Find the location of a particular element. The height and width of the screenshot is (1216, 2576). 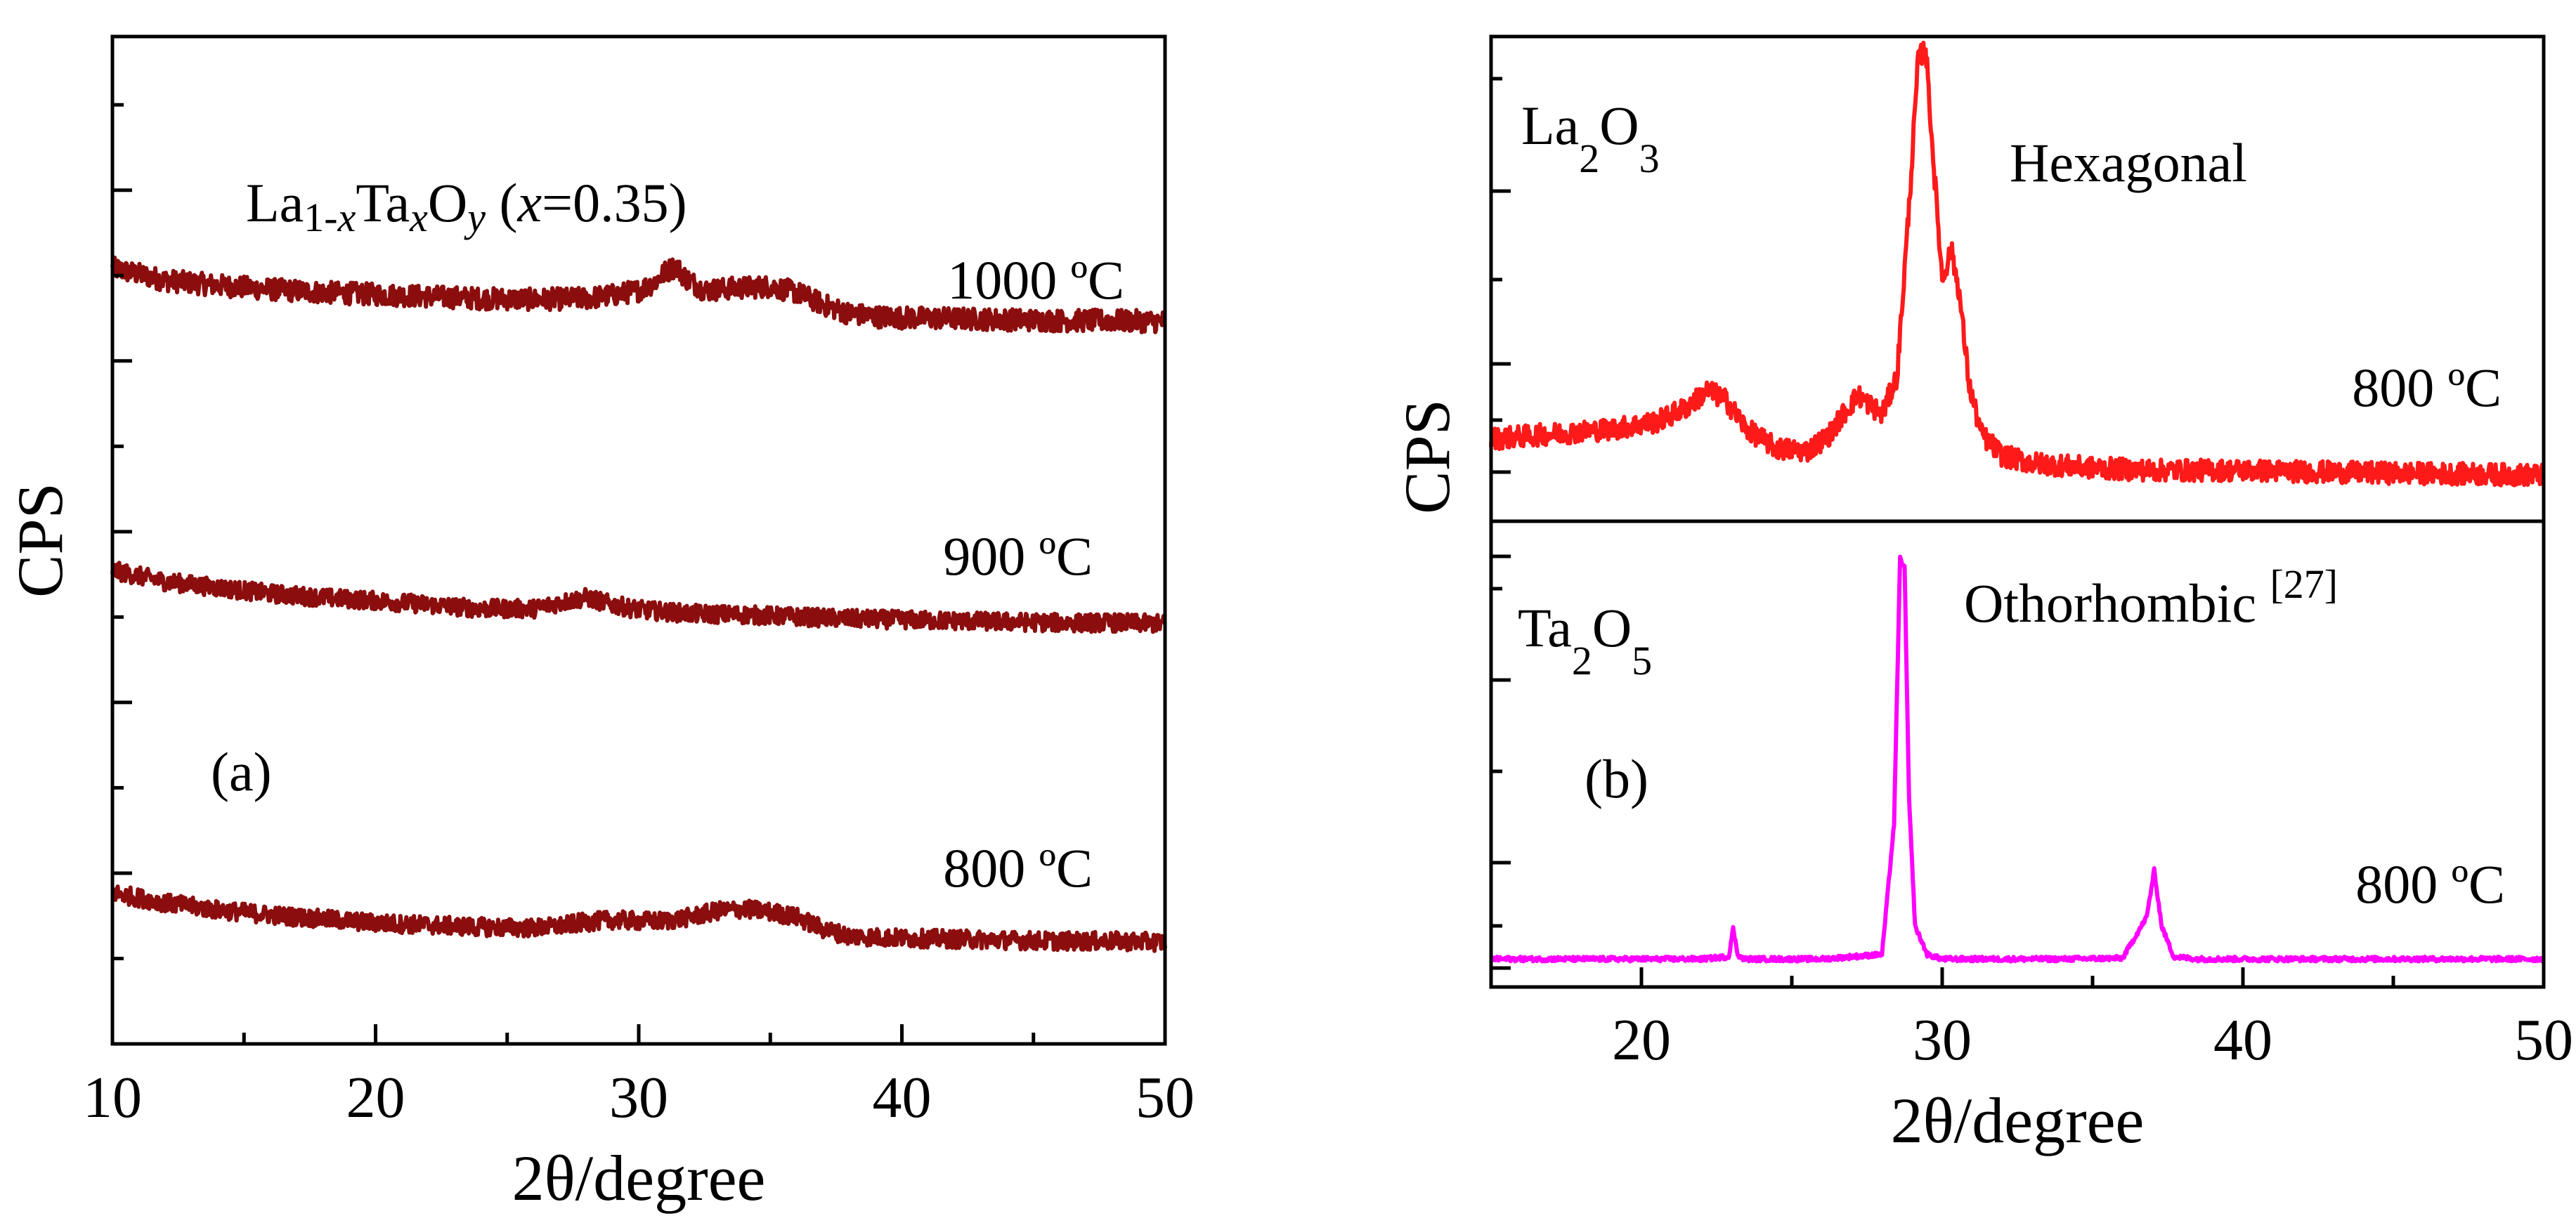

series-line-1000C is located at coordinates (638, 294).